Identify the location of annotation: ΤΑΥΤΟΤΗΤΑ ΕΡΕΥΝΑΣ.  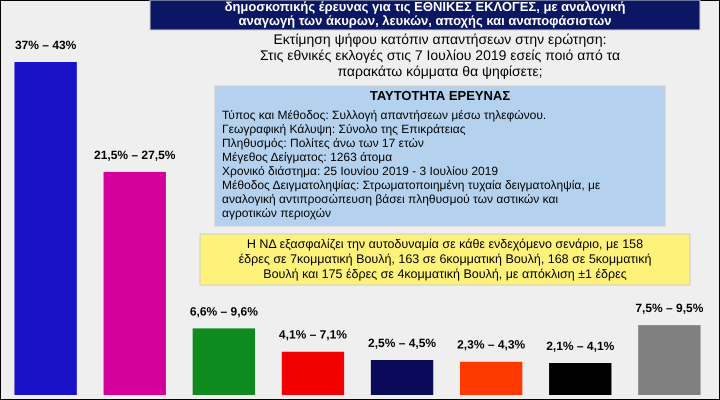
(440, 95).